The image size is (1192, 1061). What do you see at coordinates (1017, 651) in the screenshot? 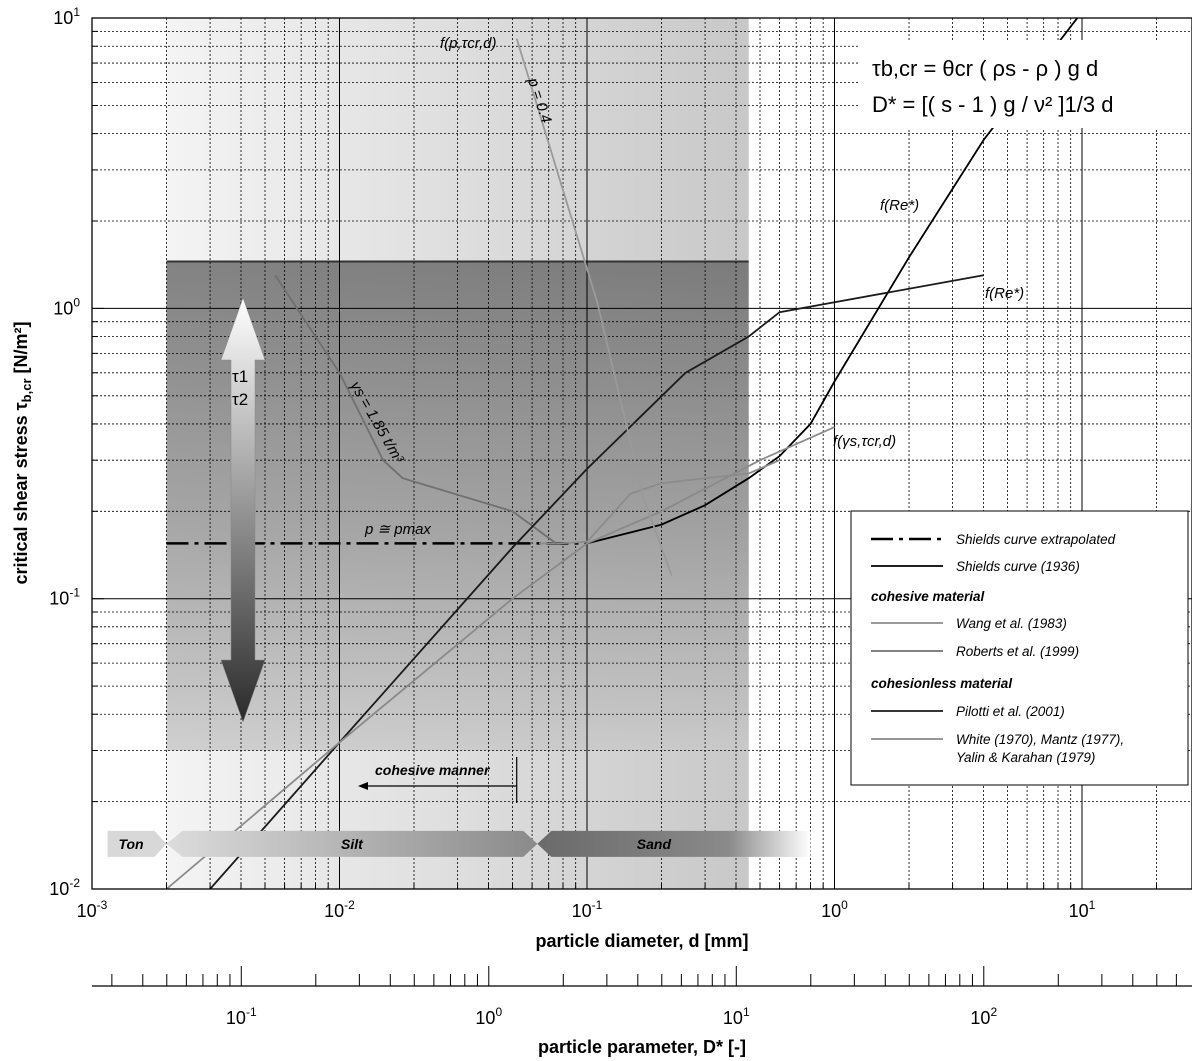
I see `legend-label: Roberts et al. (1999)` at bounding box center [1017, 651].